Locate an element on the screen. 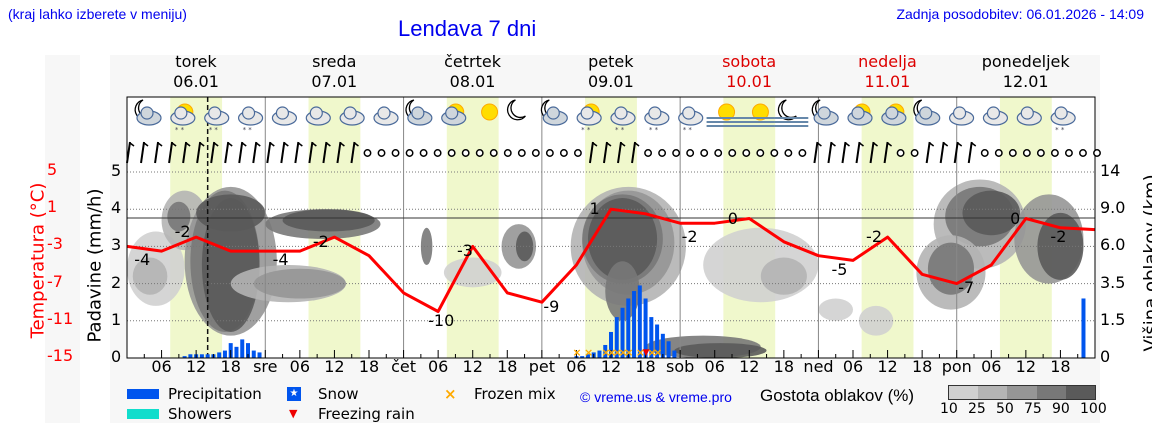 This screenshot has height=443, width=1152. day-date: 06.01 is located at coordinates (196, 81).